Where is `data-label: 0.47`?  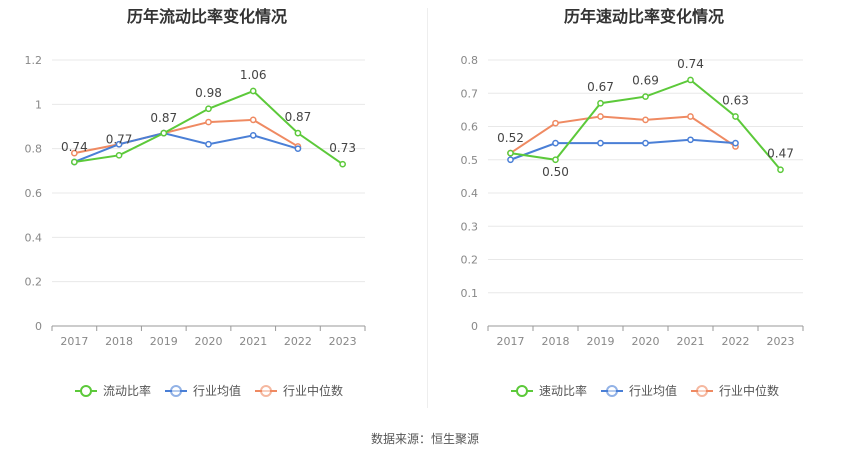
data-label: 0.47 is located at coordinates (780, 154).